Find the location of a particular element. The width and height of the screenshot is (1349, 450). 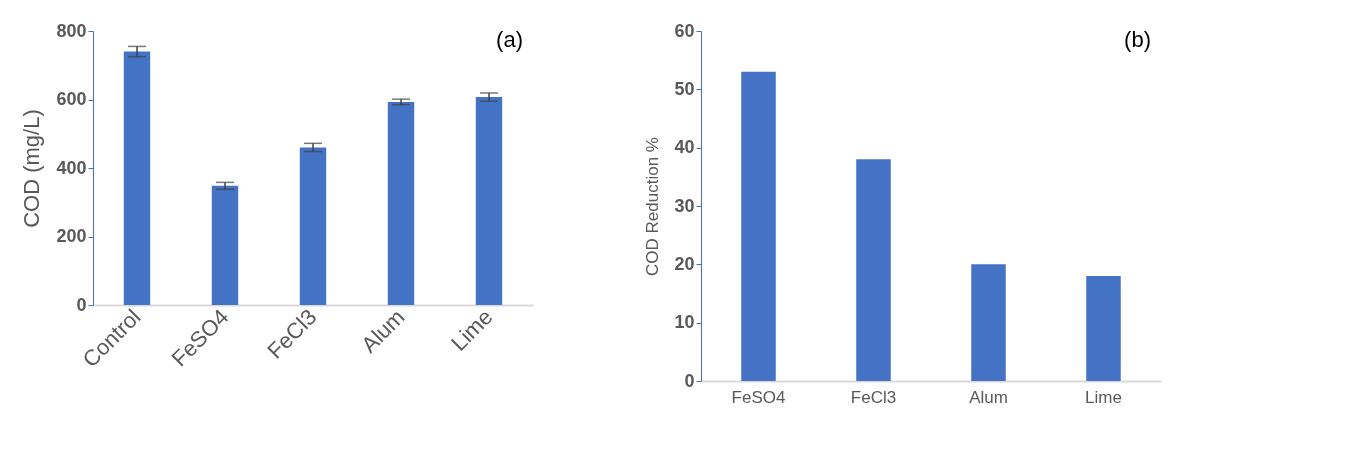

y-tick-label: 20 is located at coordinates (684, 263).